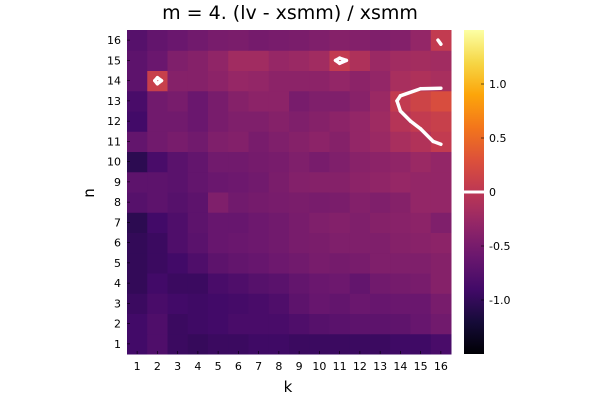 Image resolution: width=600 pixels, height=400 pixels. I want to click on y-axis-label: n, so click(89, 193).